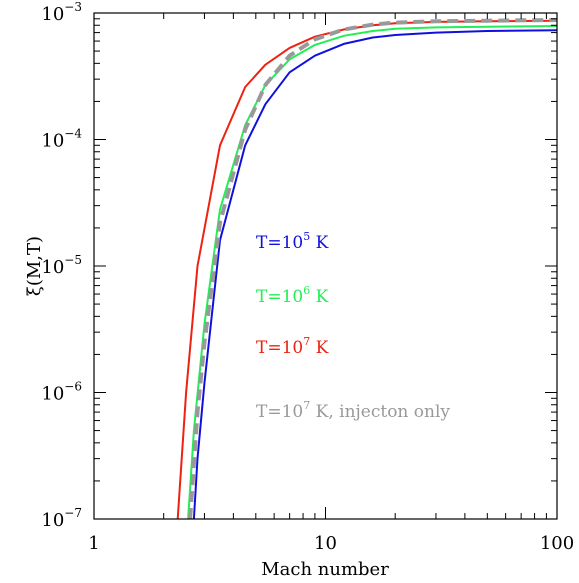 The width and height of the screenshot is (579, 583). Describe the element at coordinates (61, 265) in the screenshot. I see `y-tick-label: 10⁻⁵` at that location.